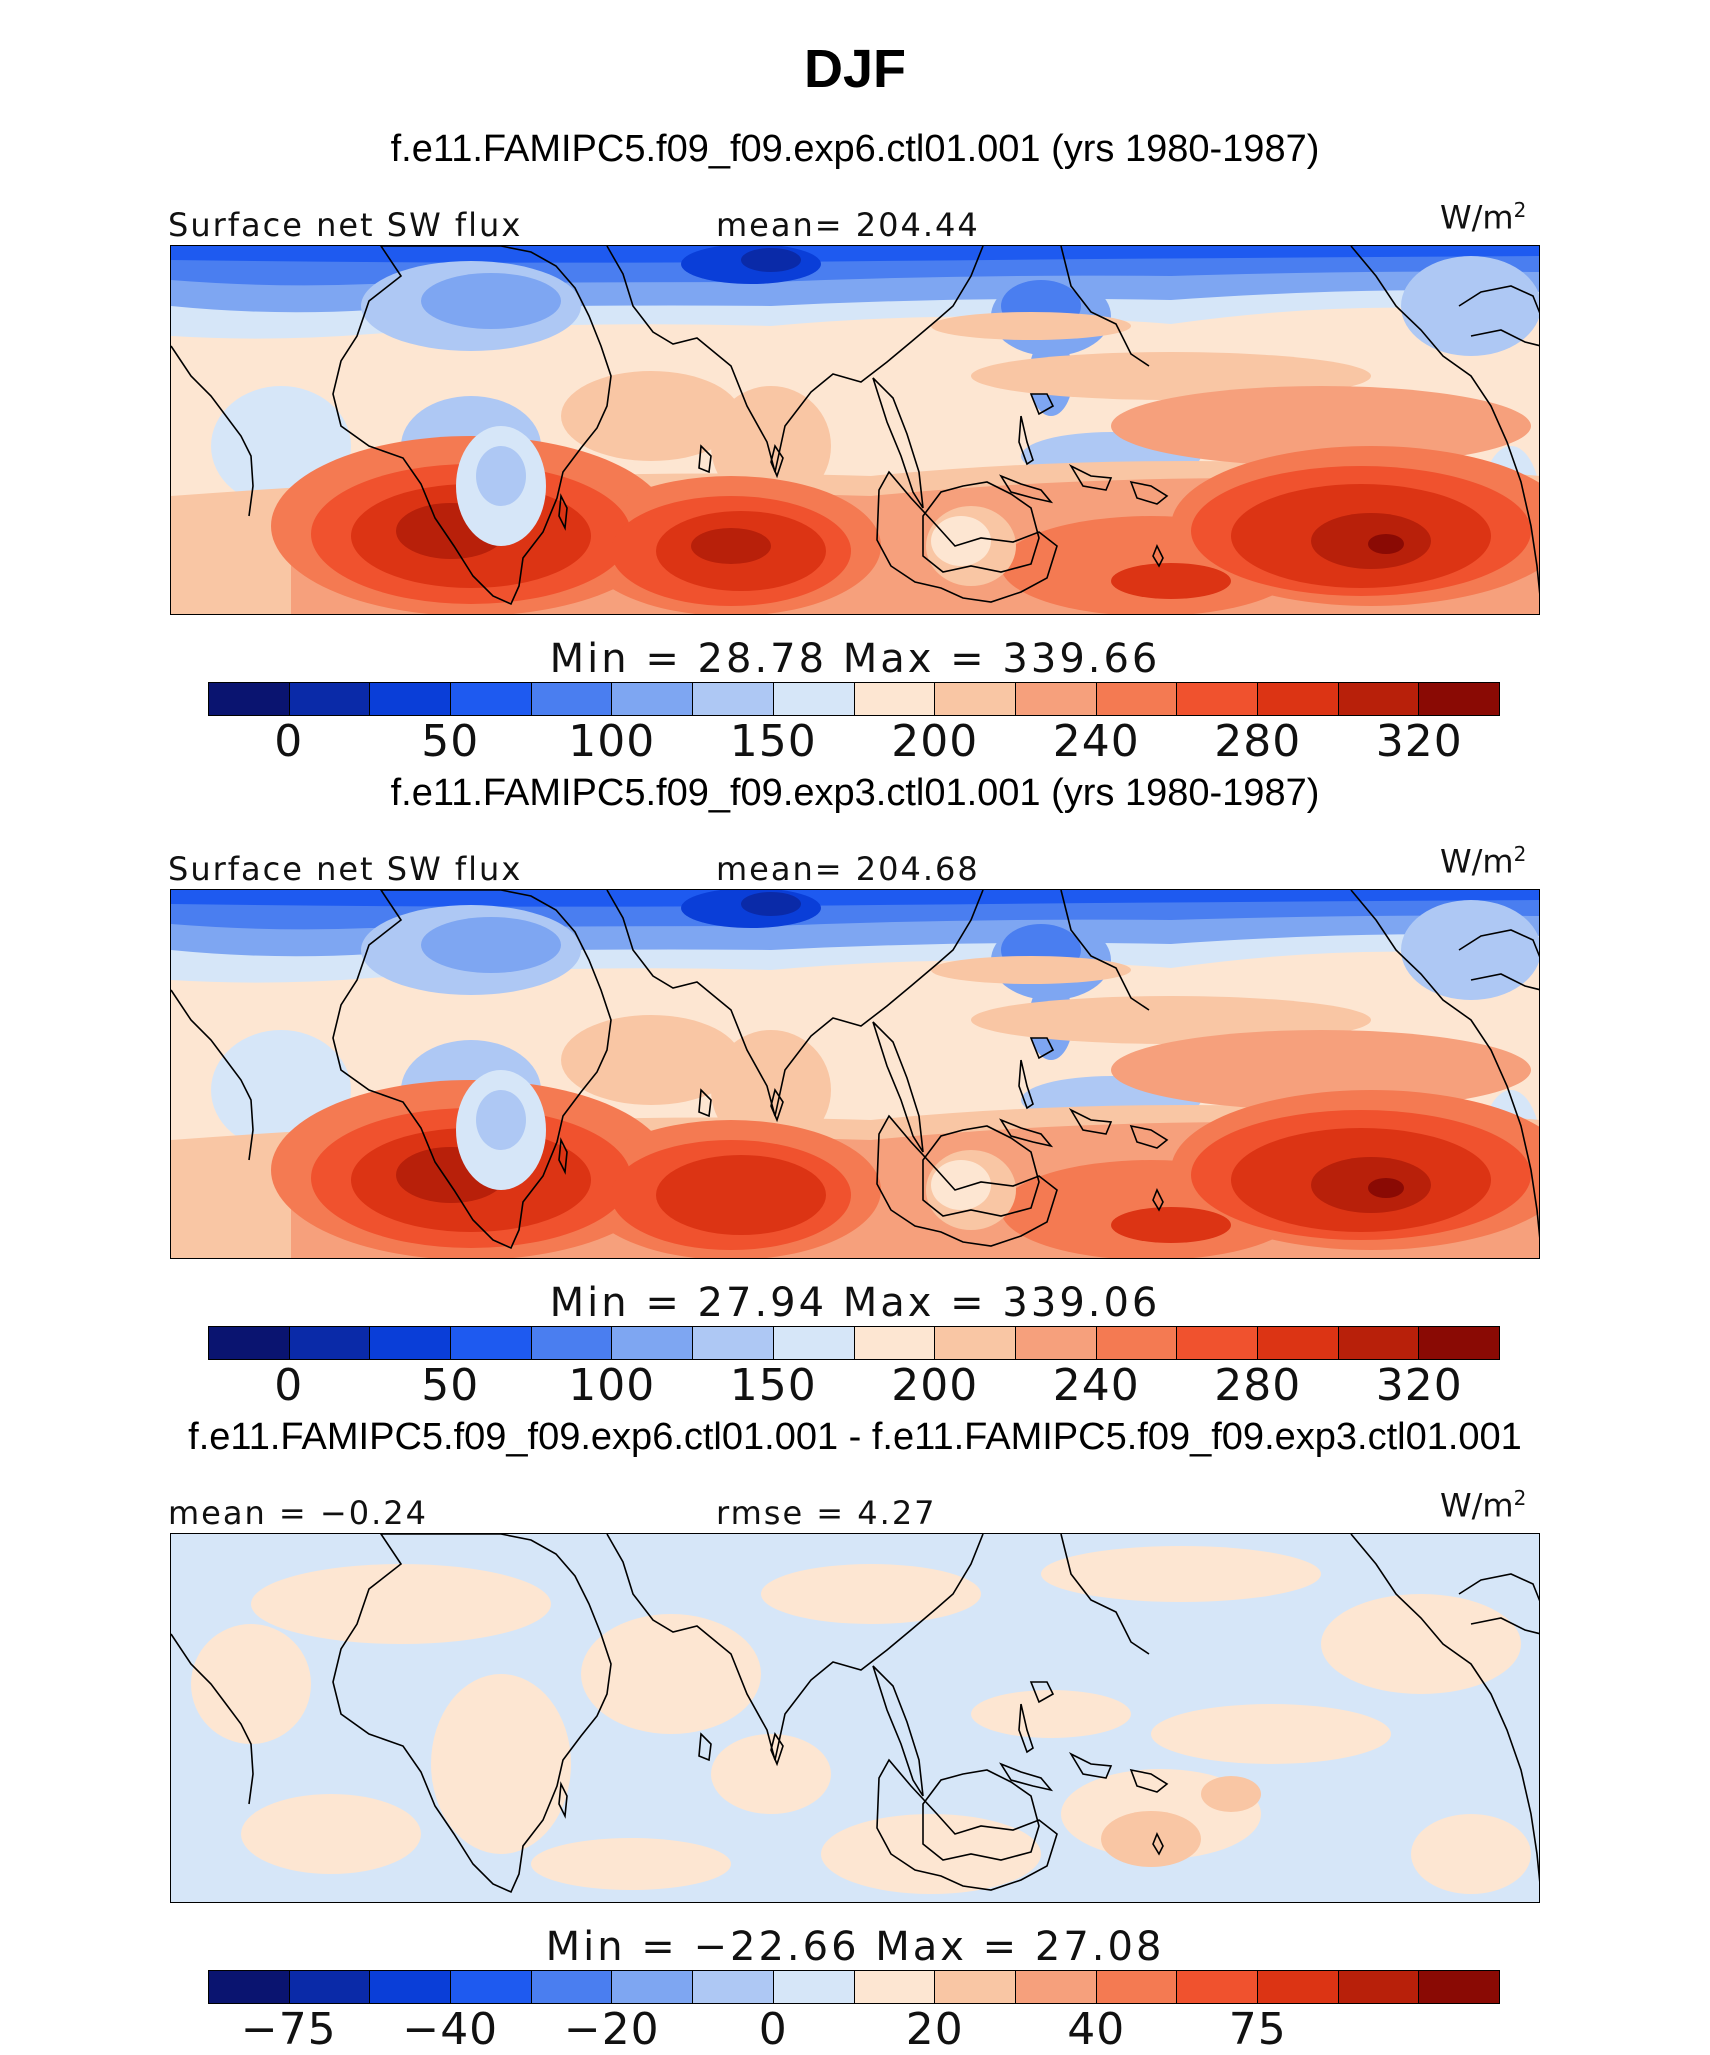  I want to click on panel-1-map, so click(855, 430).